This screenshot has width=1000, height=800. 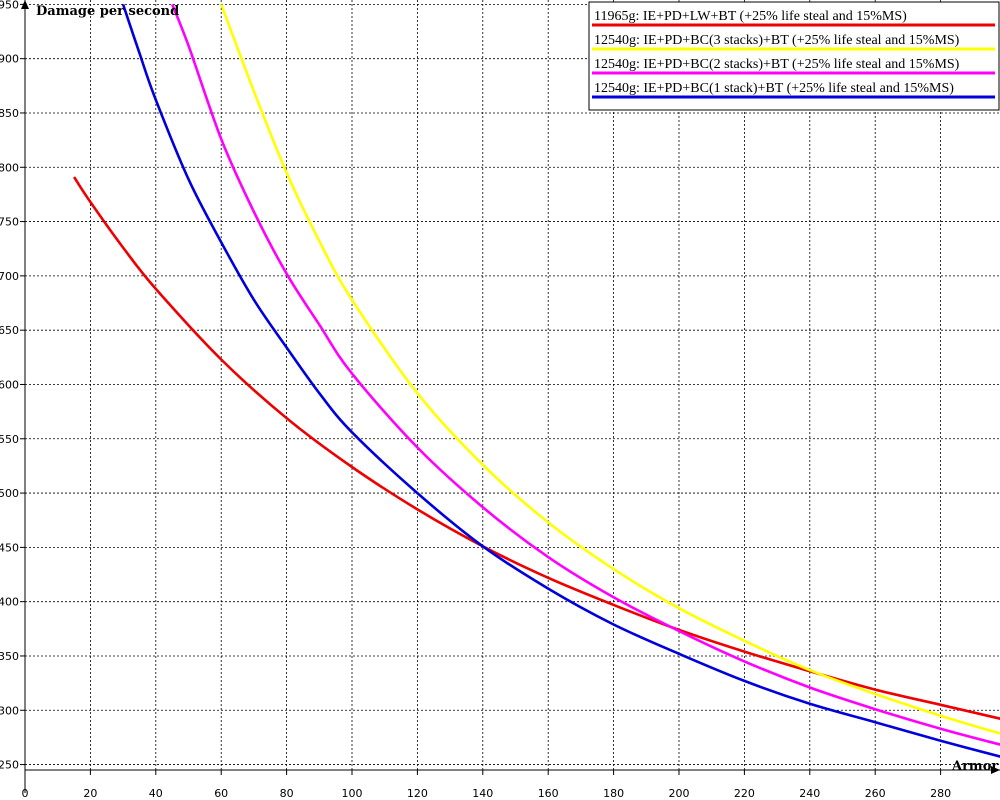 I want to click on y-tick-label: 750, so click(x=9, y=222).